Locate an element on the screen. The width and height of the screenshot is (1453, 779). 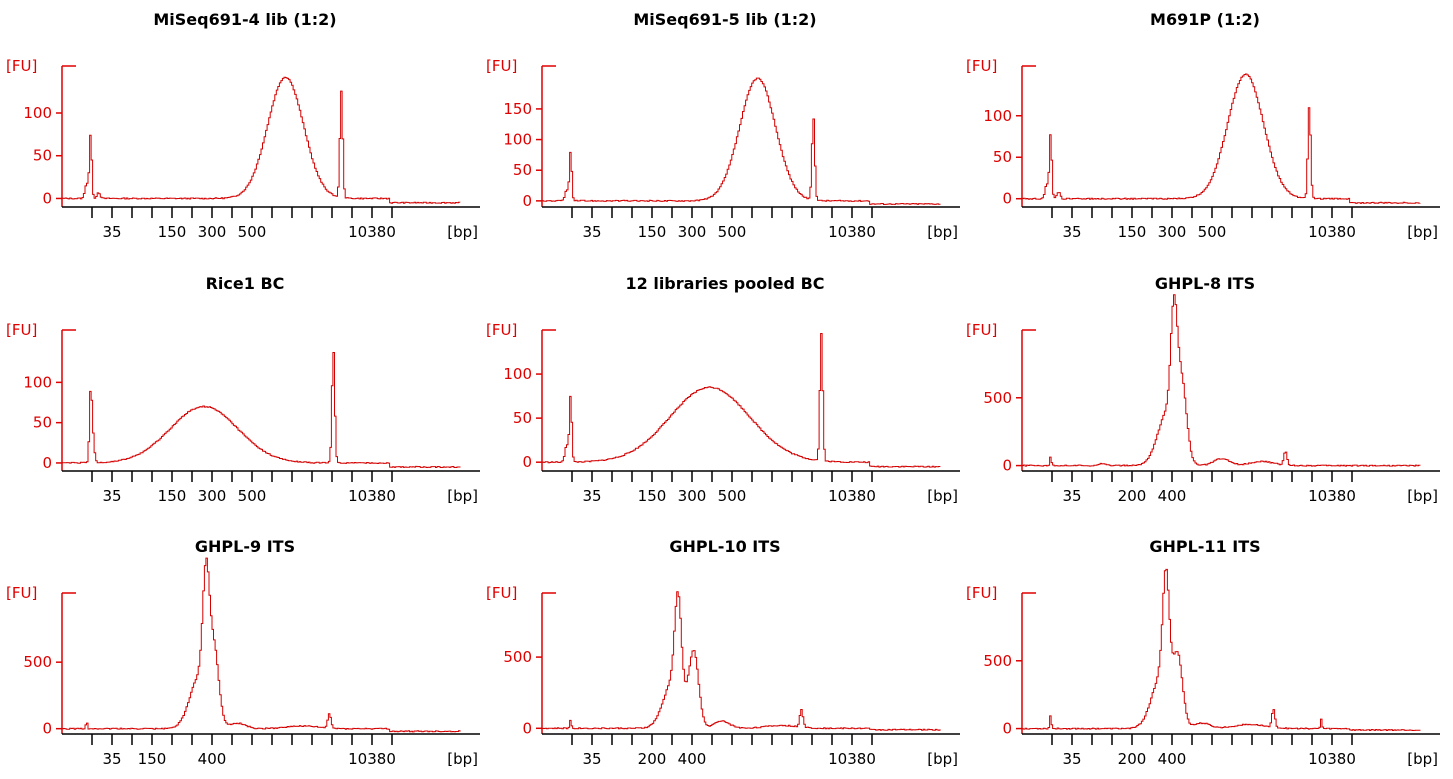
electropherogram-panel: GHPL-8 ITS [FU] 0 500 35 200 400 10380 [bp] is located at coordinates (1203, 390).